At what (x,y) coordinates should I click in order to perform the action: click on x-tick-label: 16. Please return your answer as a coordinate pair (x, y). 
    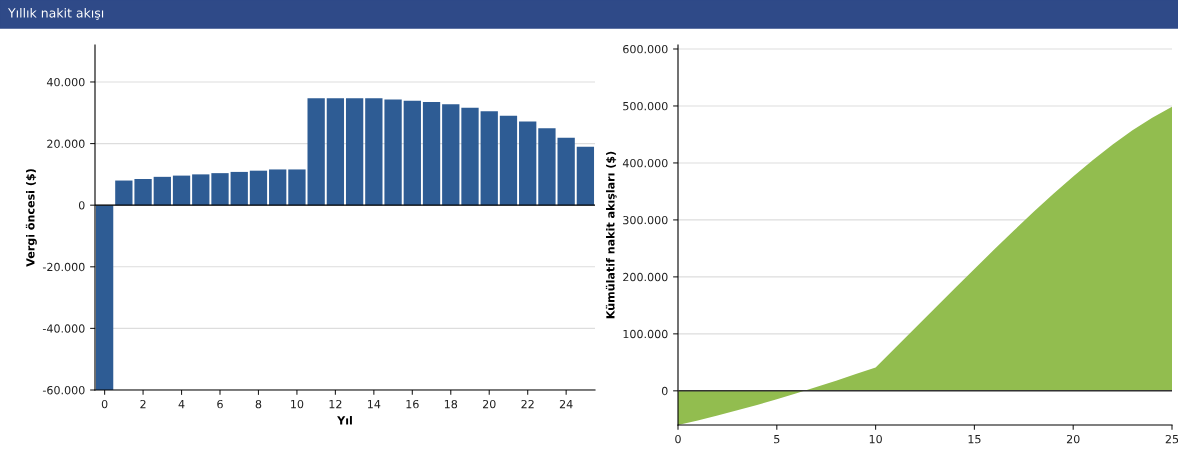
    Looking at the image, I should click on (412, 404).